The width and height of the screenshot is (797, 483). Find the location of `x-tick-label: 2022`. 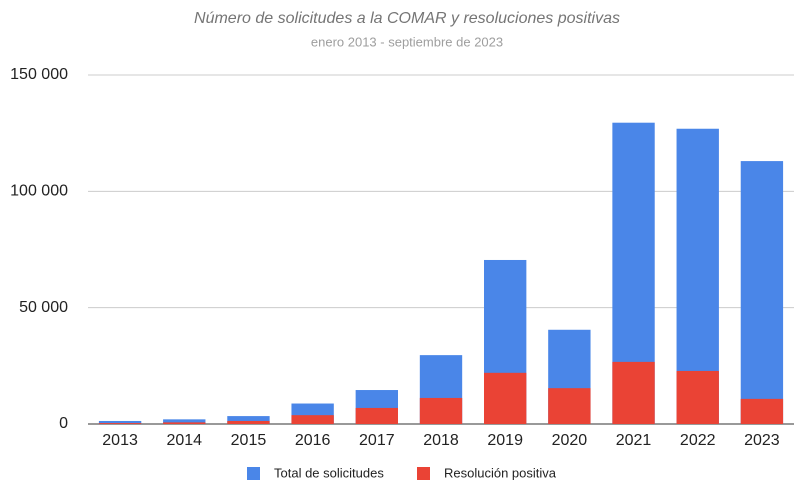

x-tick-label: 2022 is located at coordinates (698, 440).